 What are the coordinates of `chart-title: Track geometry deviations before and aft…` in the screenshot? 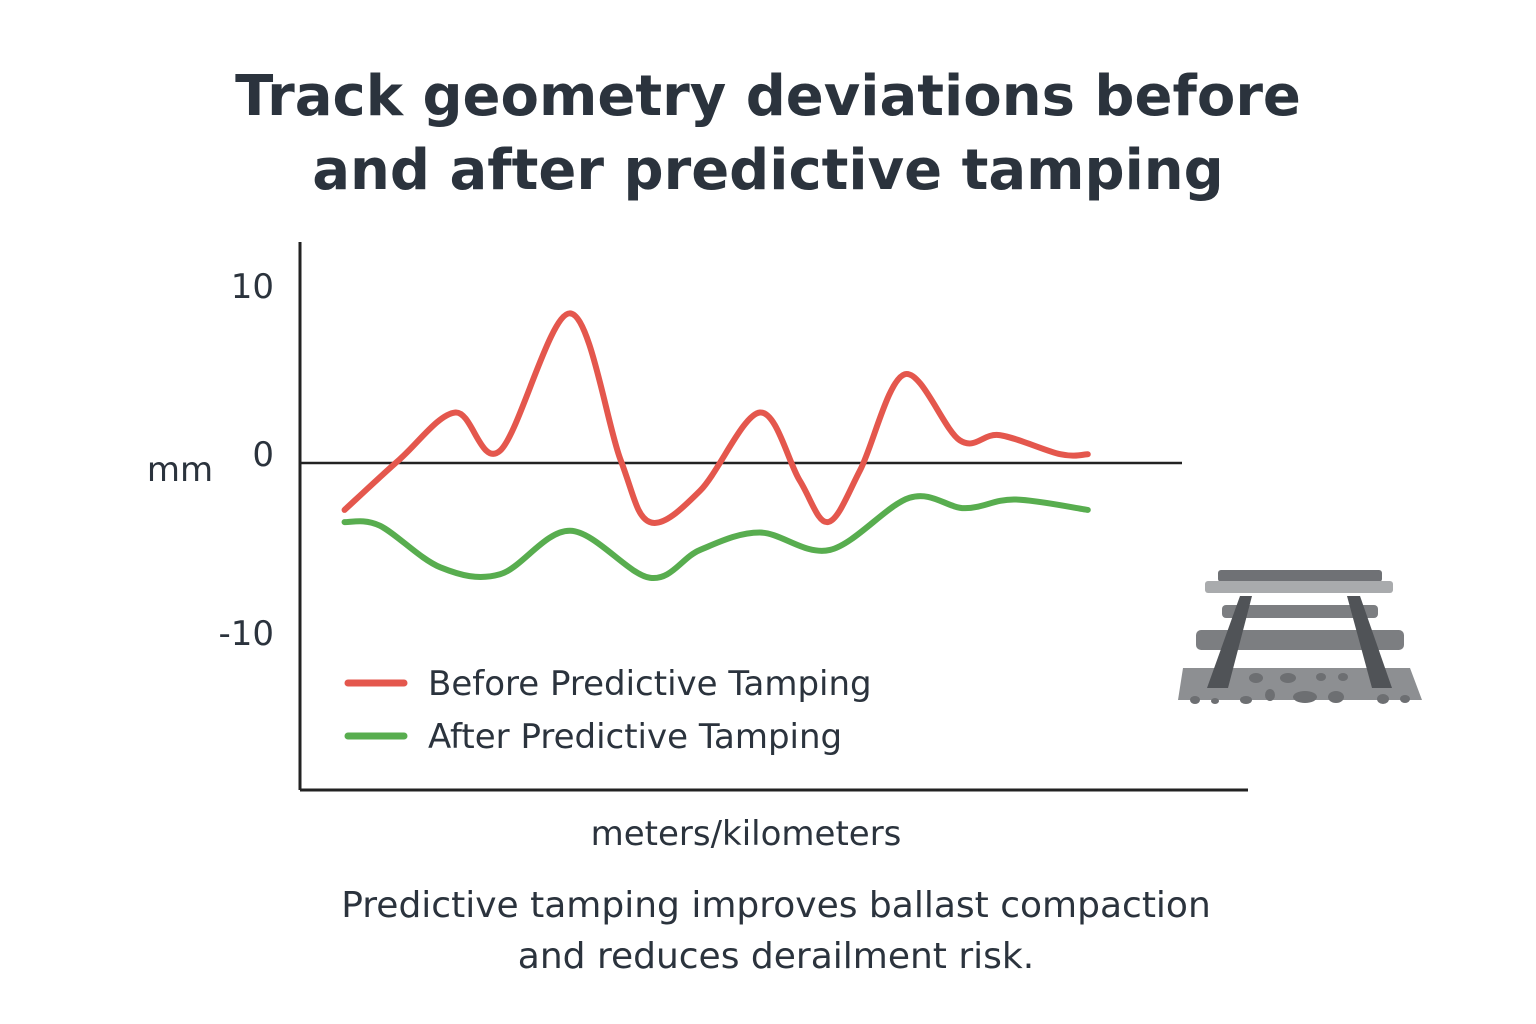 It's located at (768, 134).